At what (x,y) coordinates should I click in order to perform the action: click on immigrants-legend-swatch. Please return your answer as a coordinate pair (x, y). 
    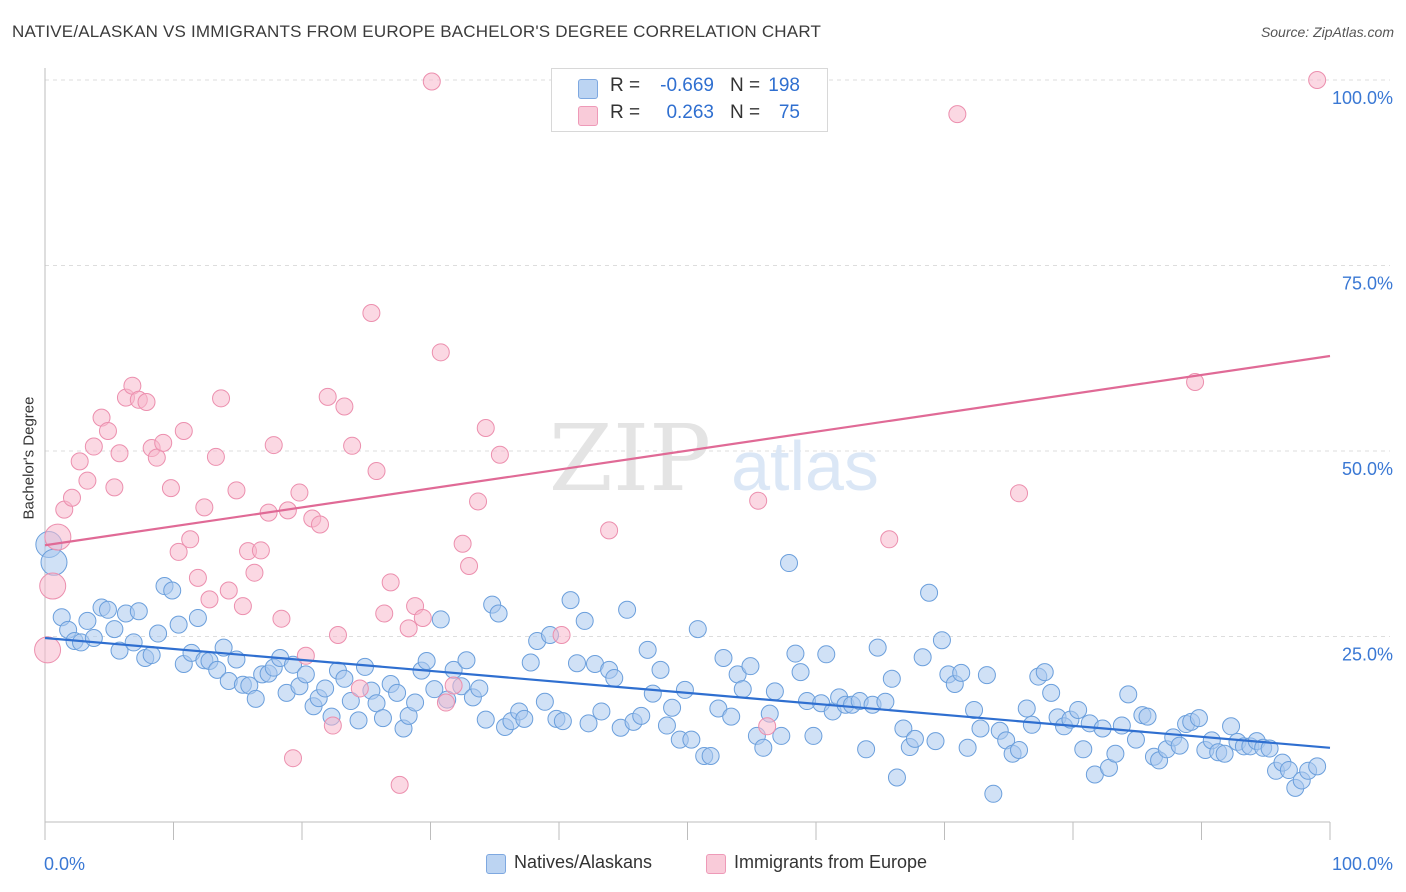
    Looking at the image, I should click on (716, 864).